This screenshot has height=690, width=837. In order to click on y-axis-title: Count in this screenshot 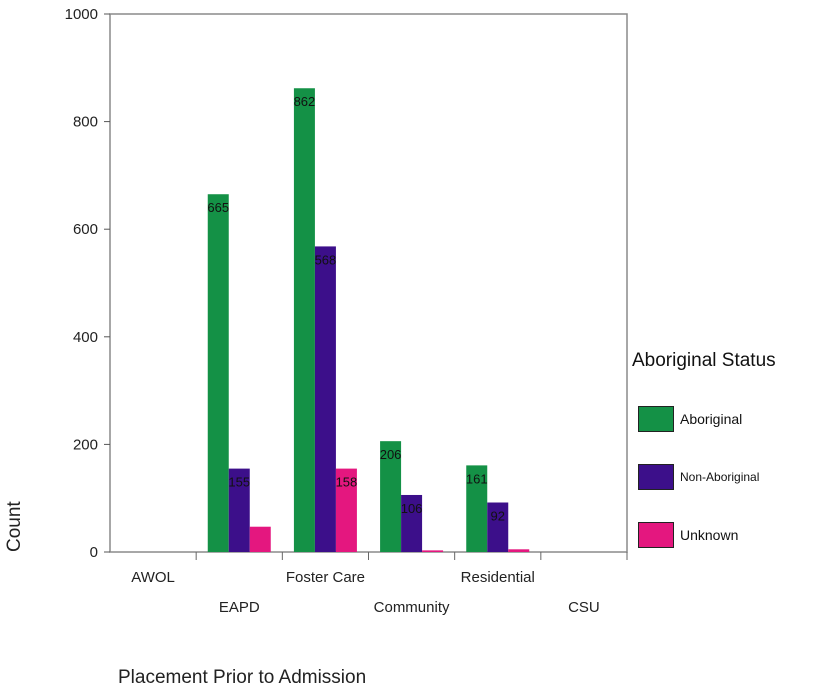, I will do `click(14, 526)`.